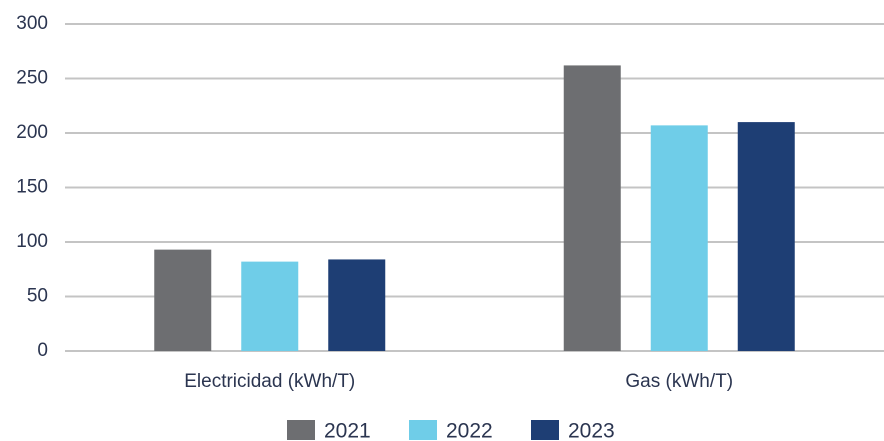 The height and width of the screenshot is (441, 884). I want to click on y-tick-label: 100, so click(32, 241).